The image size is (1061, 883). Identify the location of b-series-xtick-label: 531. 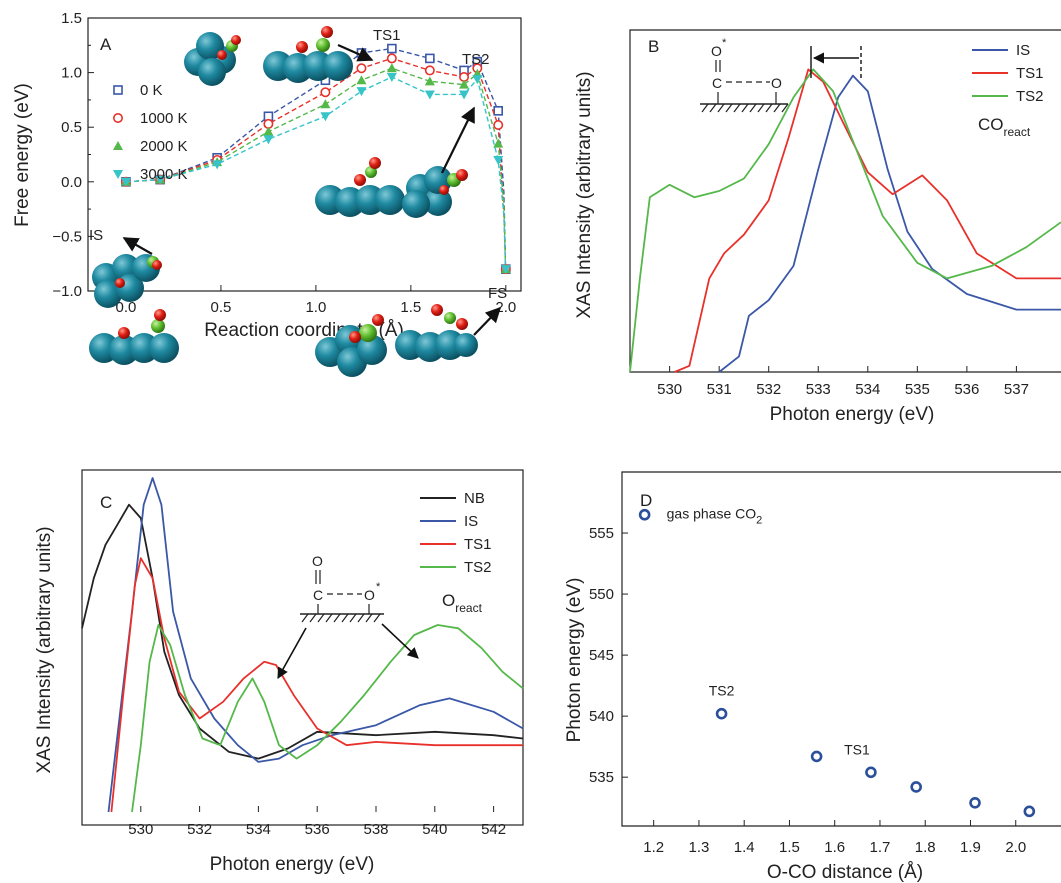
(719, 389).